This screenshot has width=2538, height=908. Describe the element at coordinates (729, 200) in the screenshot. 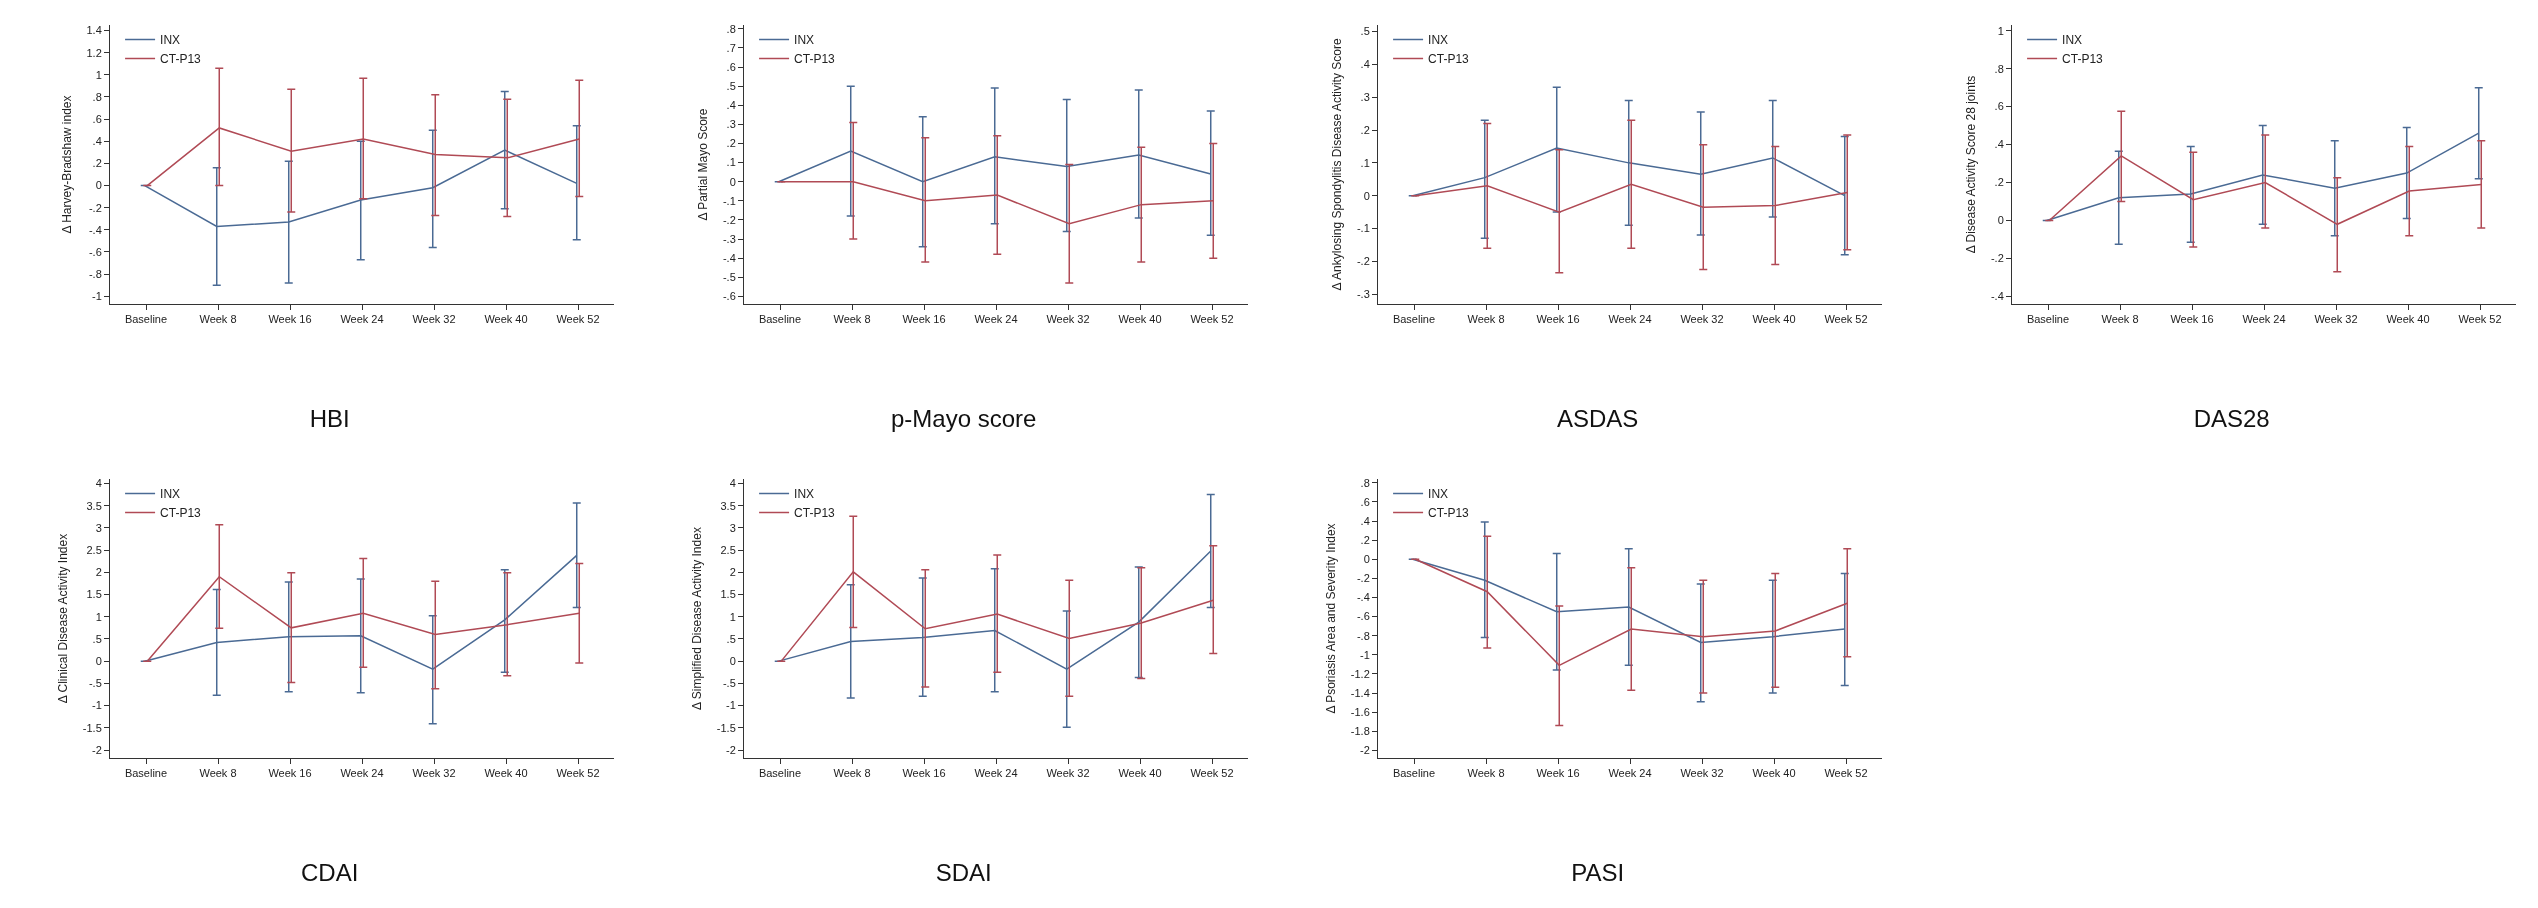

I see `y-tick-label: -.1` at that location.